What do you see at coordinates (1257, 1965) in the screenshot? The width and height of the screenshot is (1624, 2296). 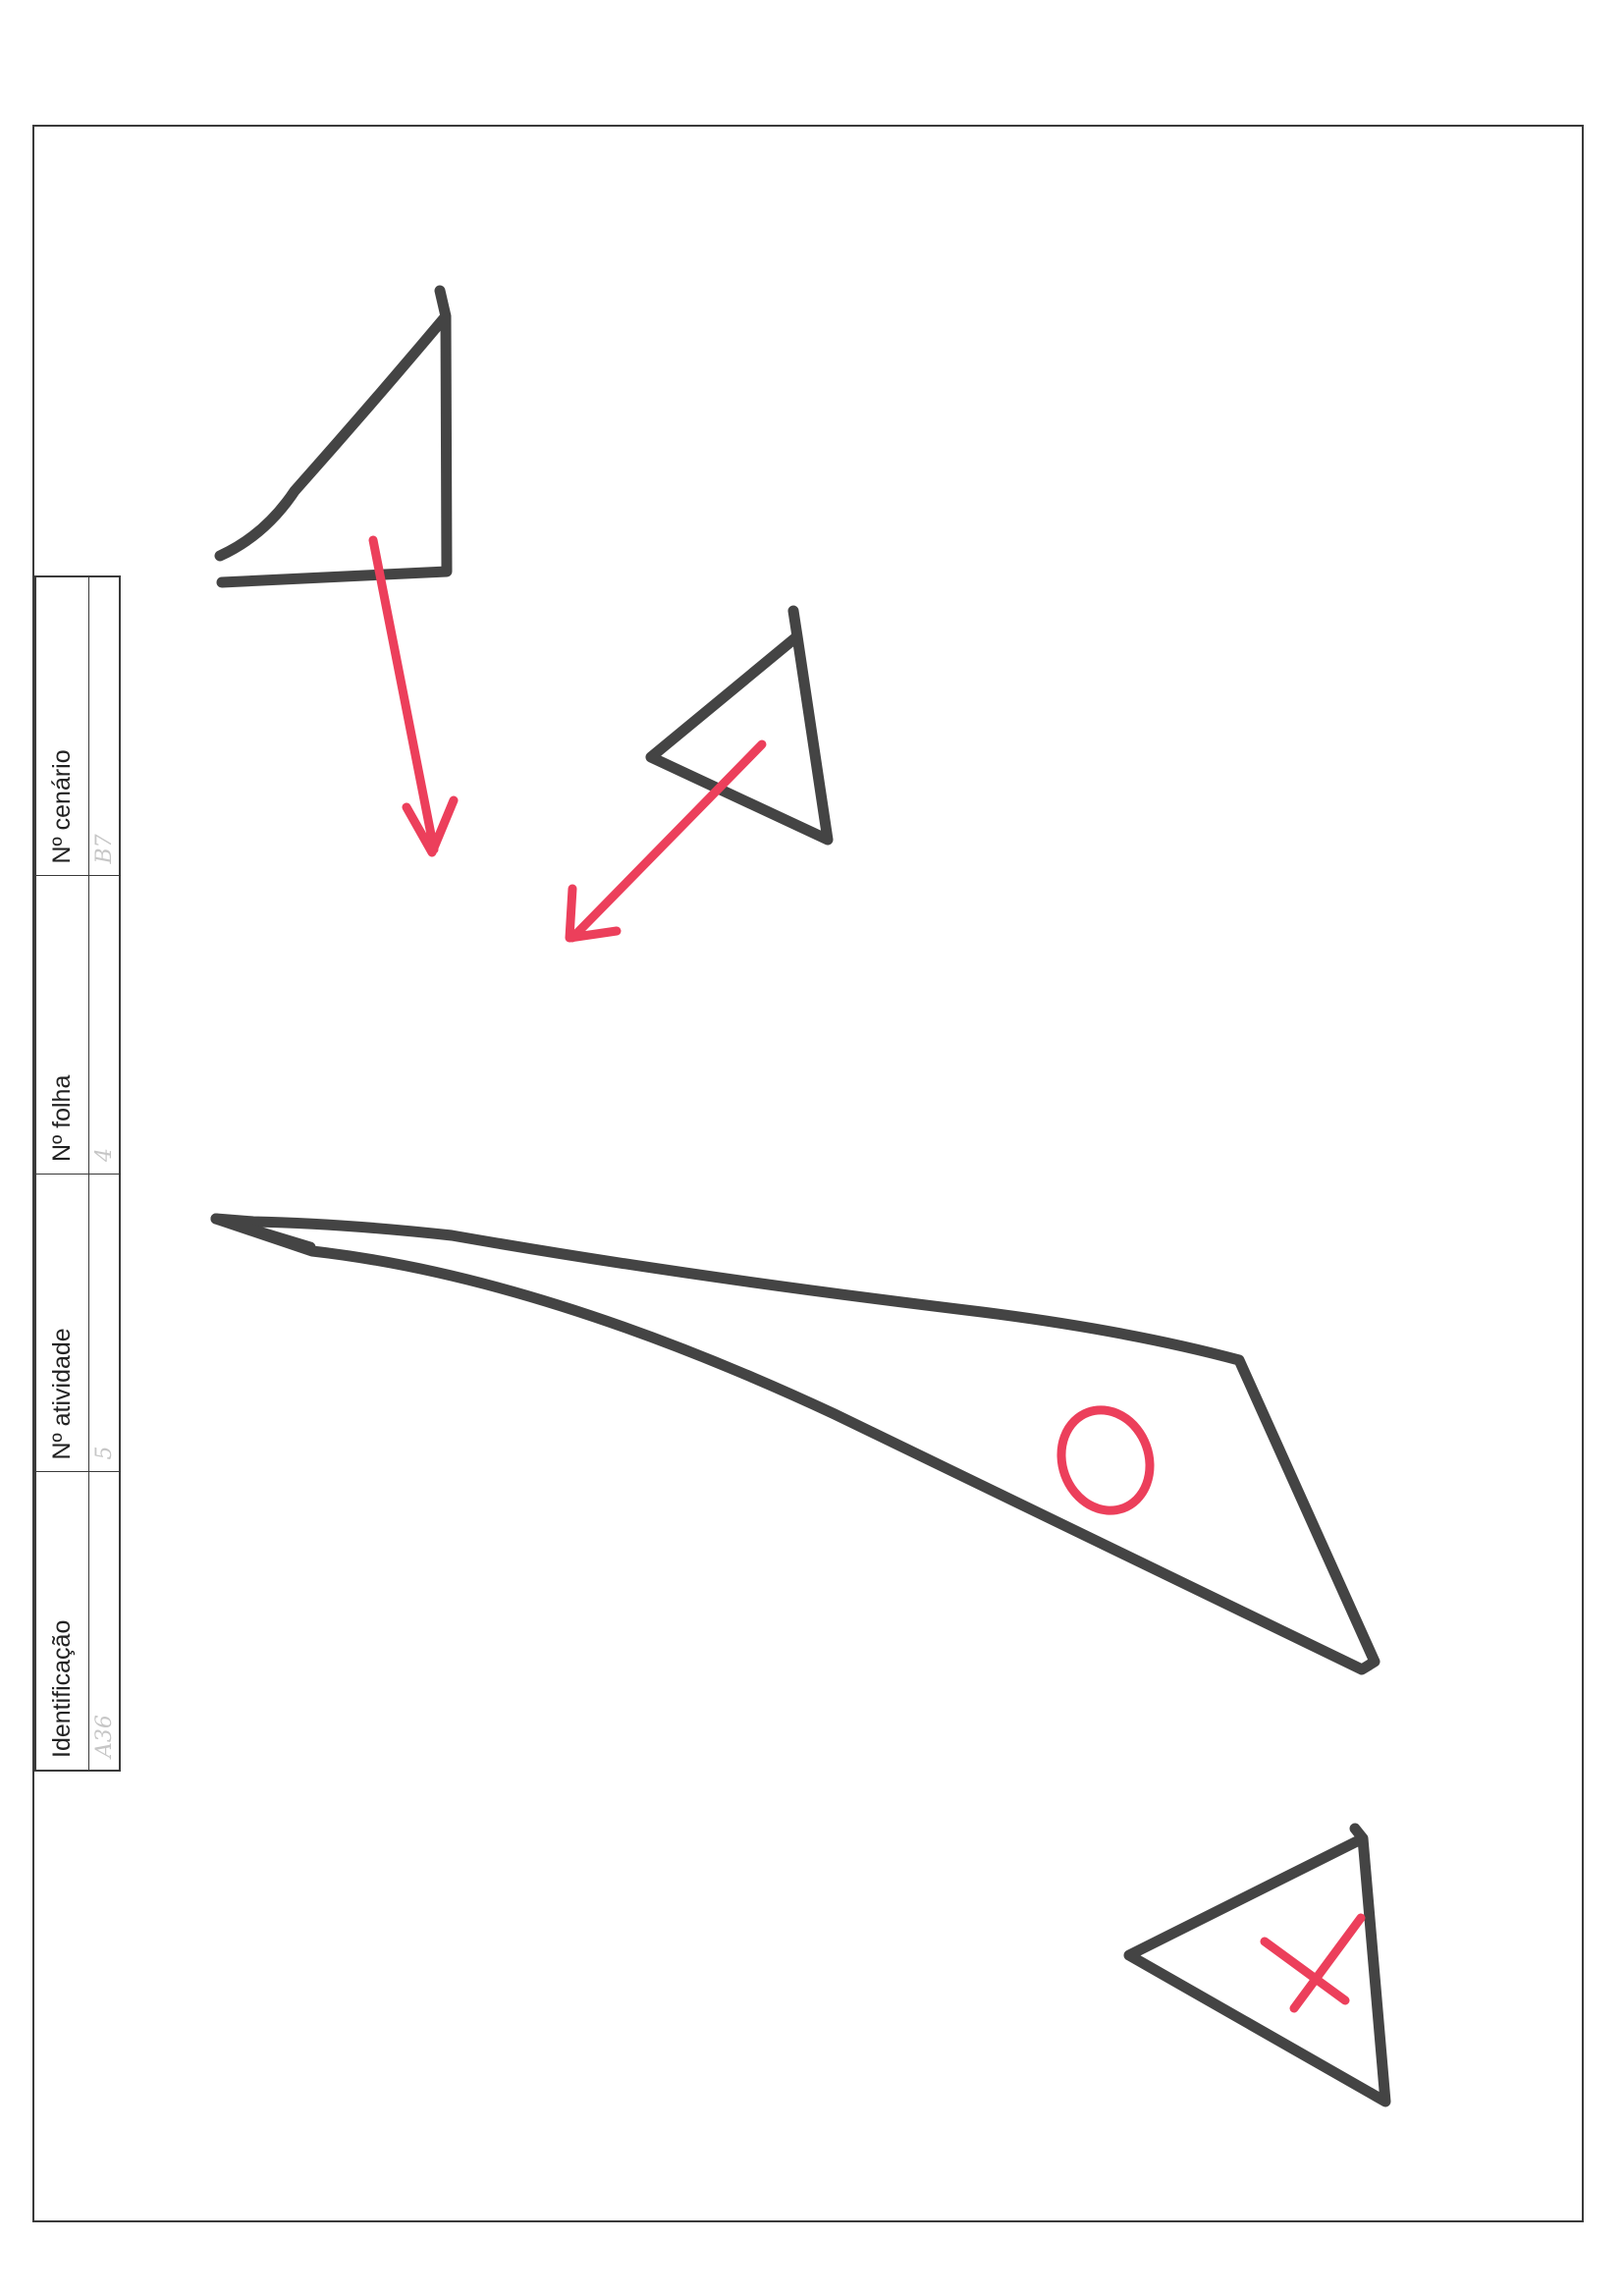 I see `triangle-bottom-right` at bounding box center [1257, 1965].